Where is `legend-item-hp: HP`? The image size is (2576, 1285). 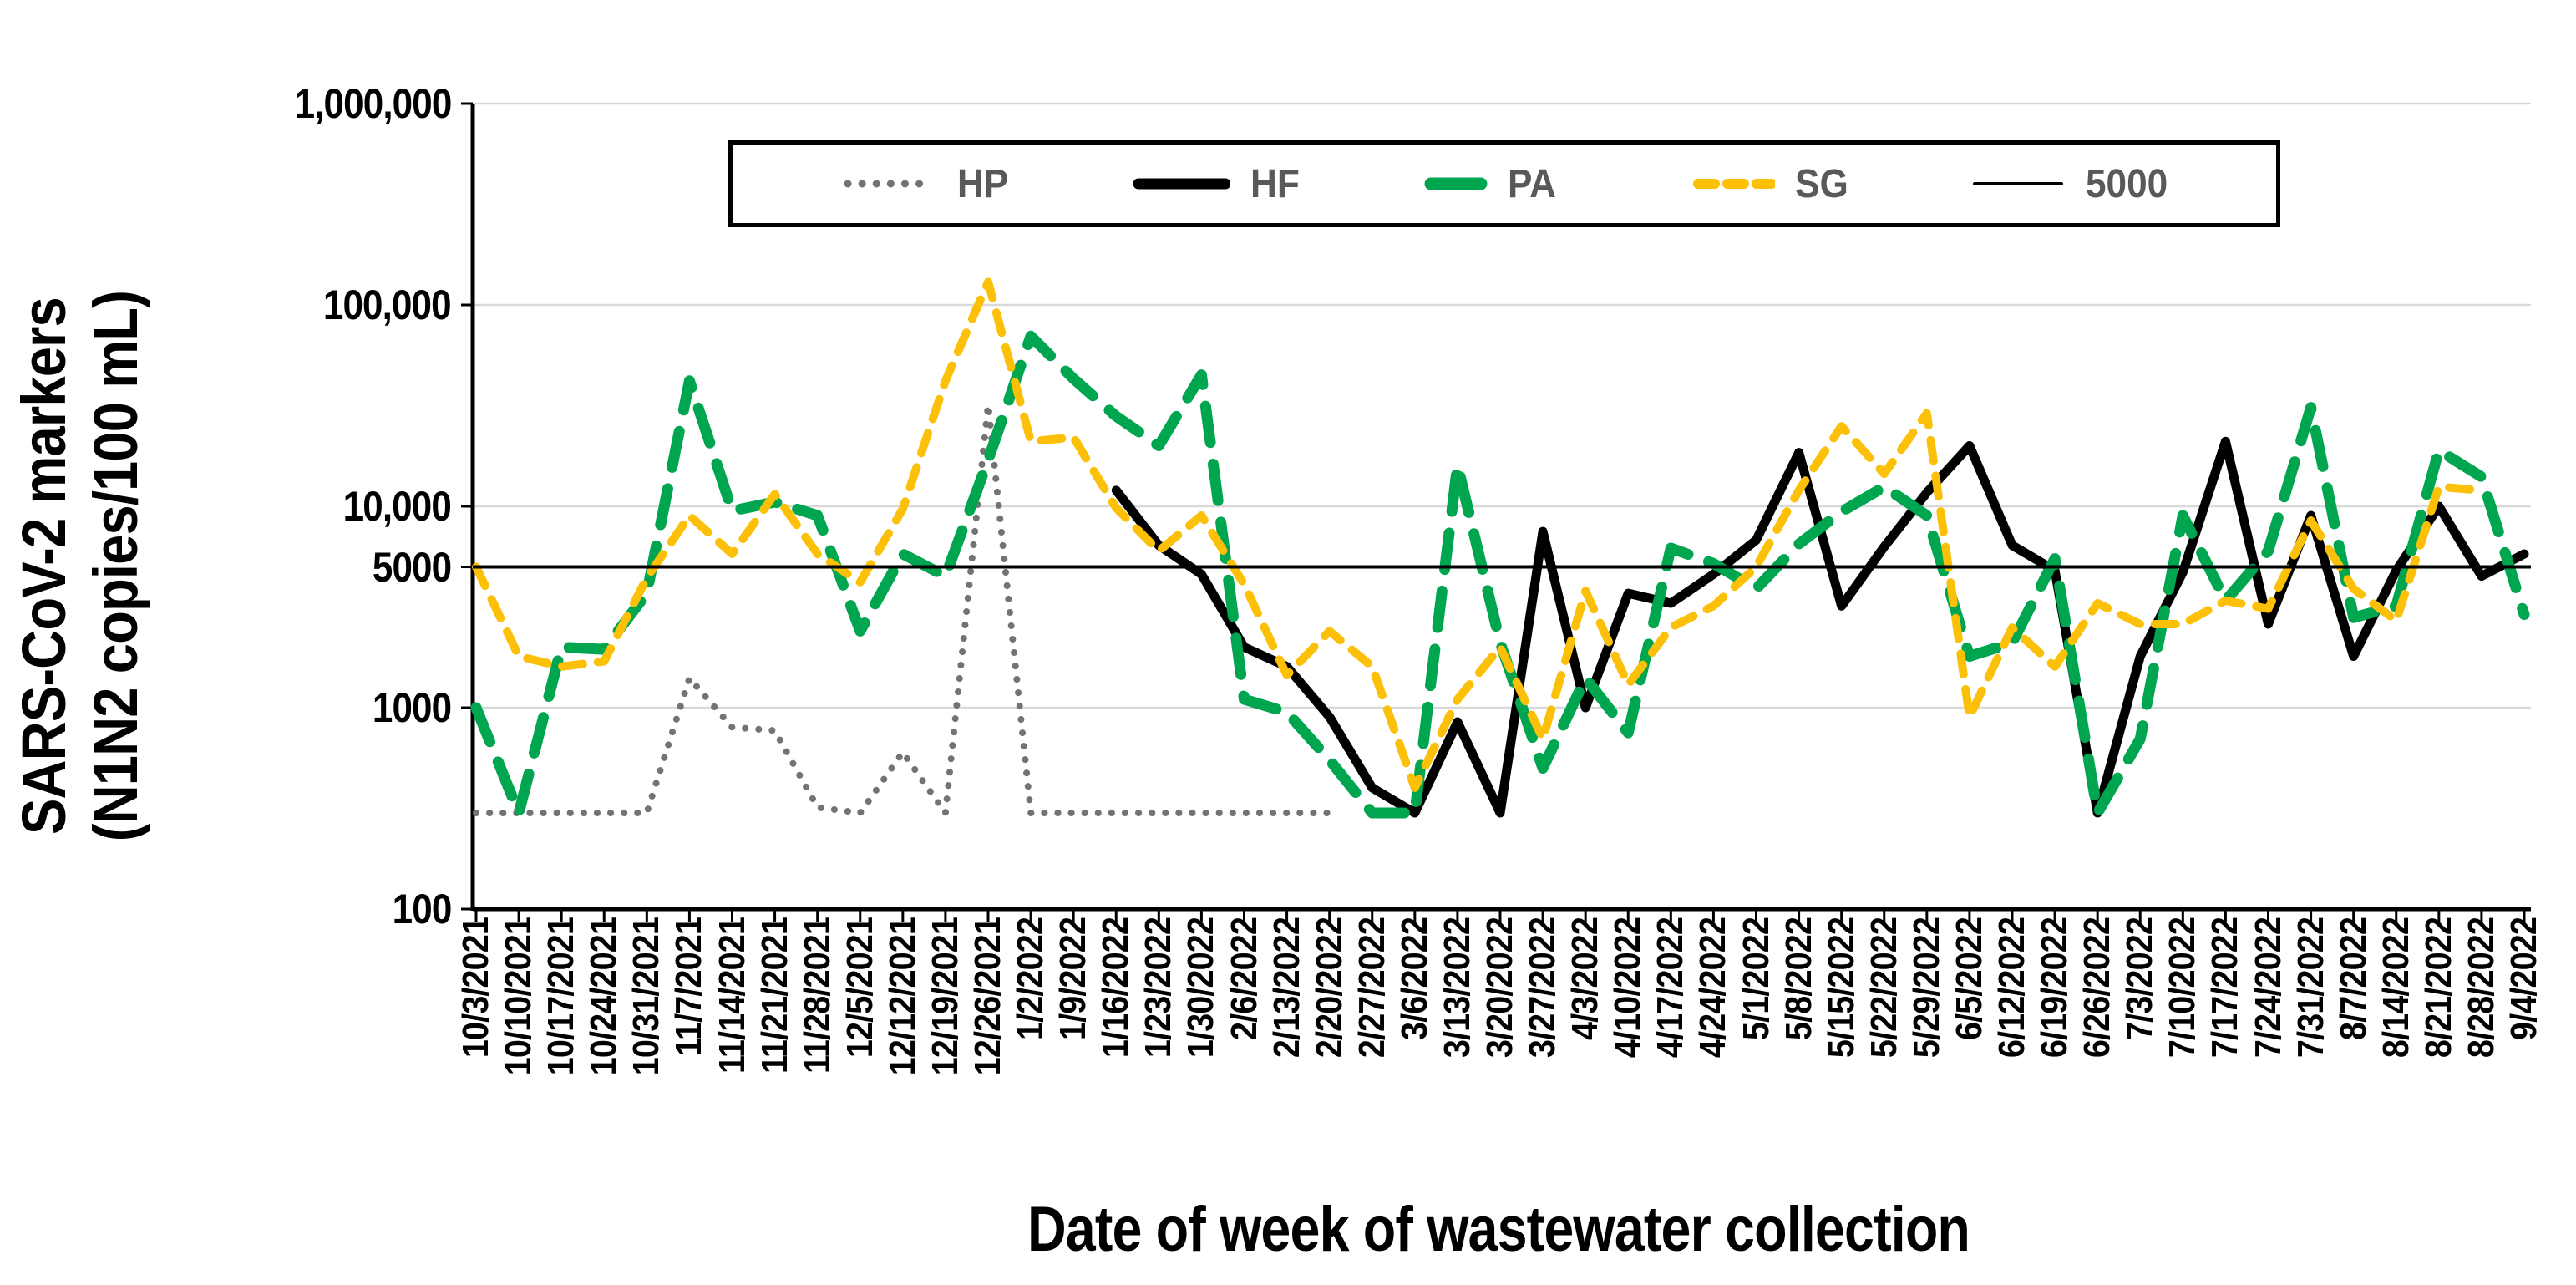
legend-item-hp: HP is located at coordinates (927, 184).